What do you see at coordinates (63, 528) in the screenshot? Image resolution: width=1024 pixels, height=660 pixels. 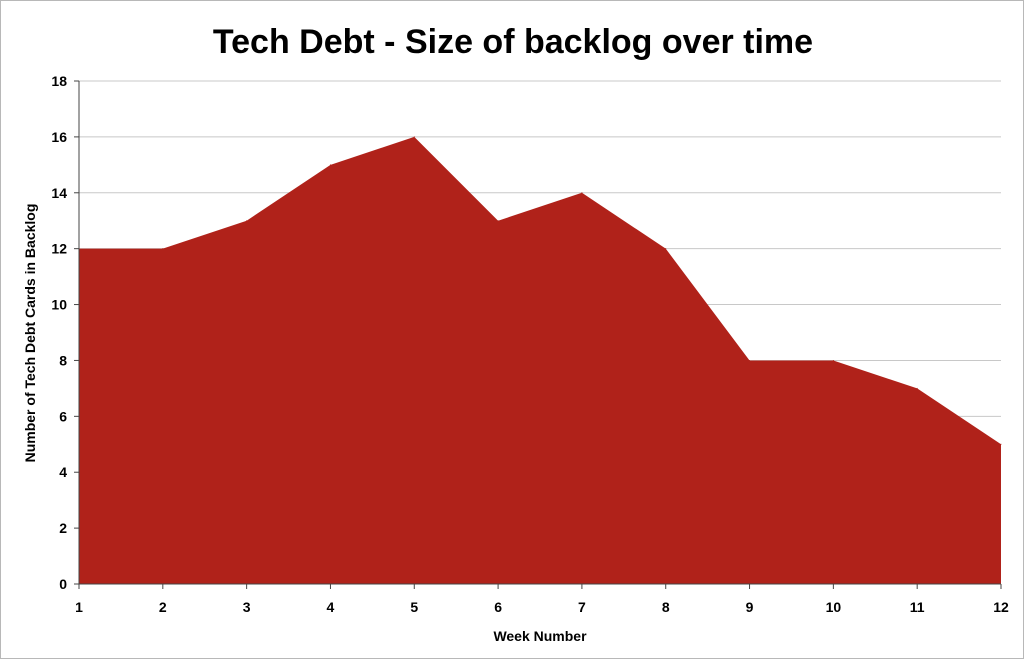 I see `y-tick-label: 2` at bounding box center [63, 528].